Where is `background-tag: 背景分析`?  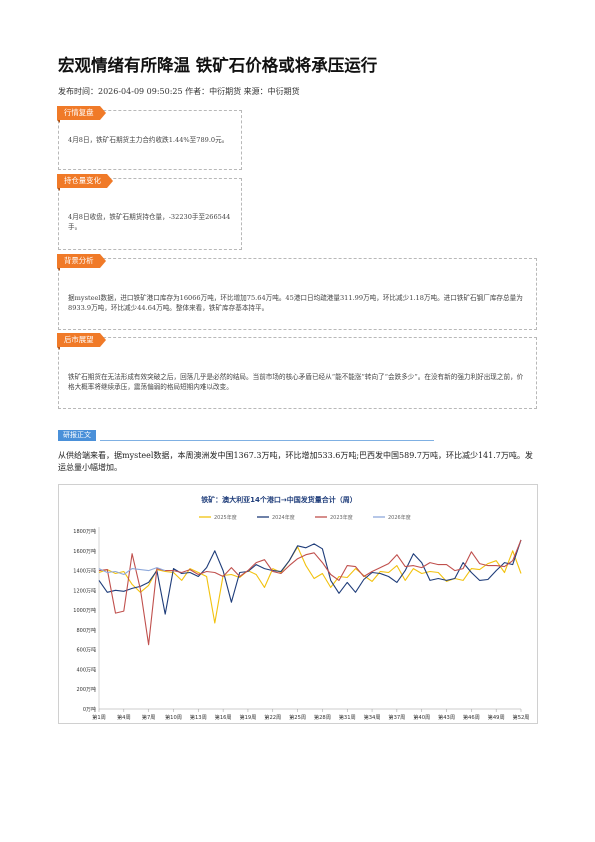
background-tag: 背景分析 is located at coordinates (81, 262).